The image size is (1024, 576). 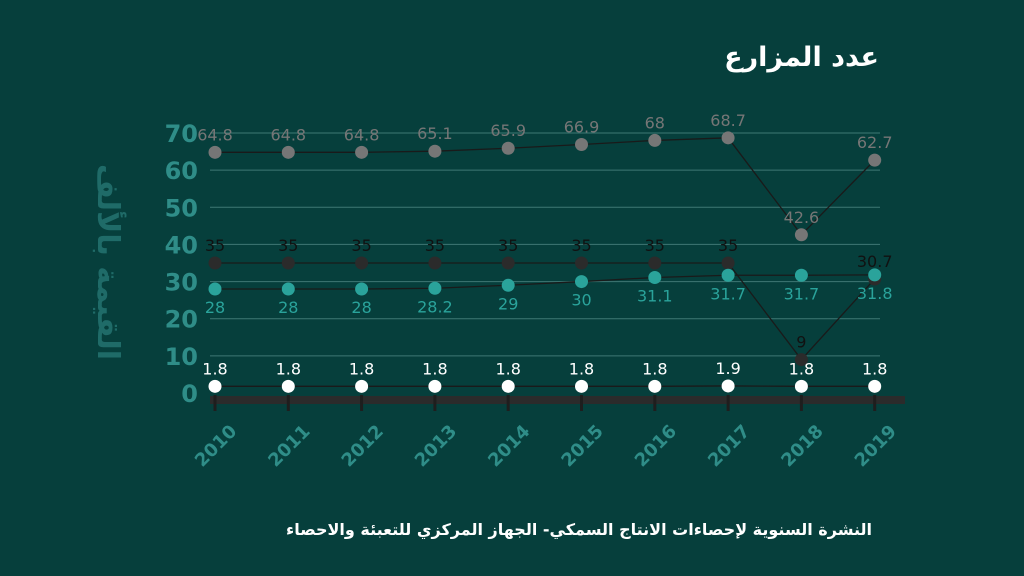 What do you see at coordinates (728, 120) in the screenshot?
I see `data-label: 68.7` at bounding box center [728, 120].